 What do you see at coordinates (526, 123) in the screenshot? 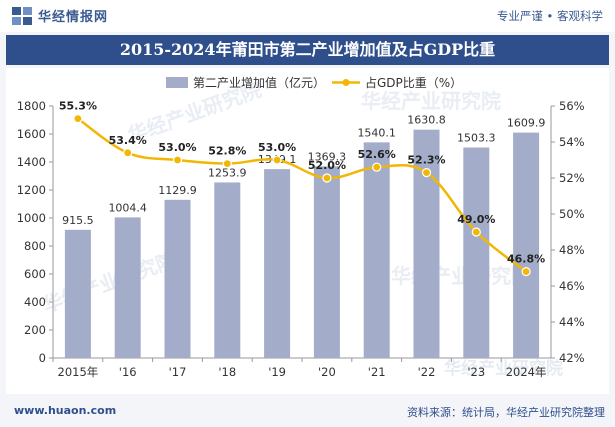
I see `bar-value-label: 1609.9` at bounding box center [526, 123].